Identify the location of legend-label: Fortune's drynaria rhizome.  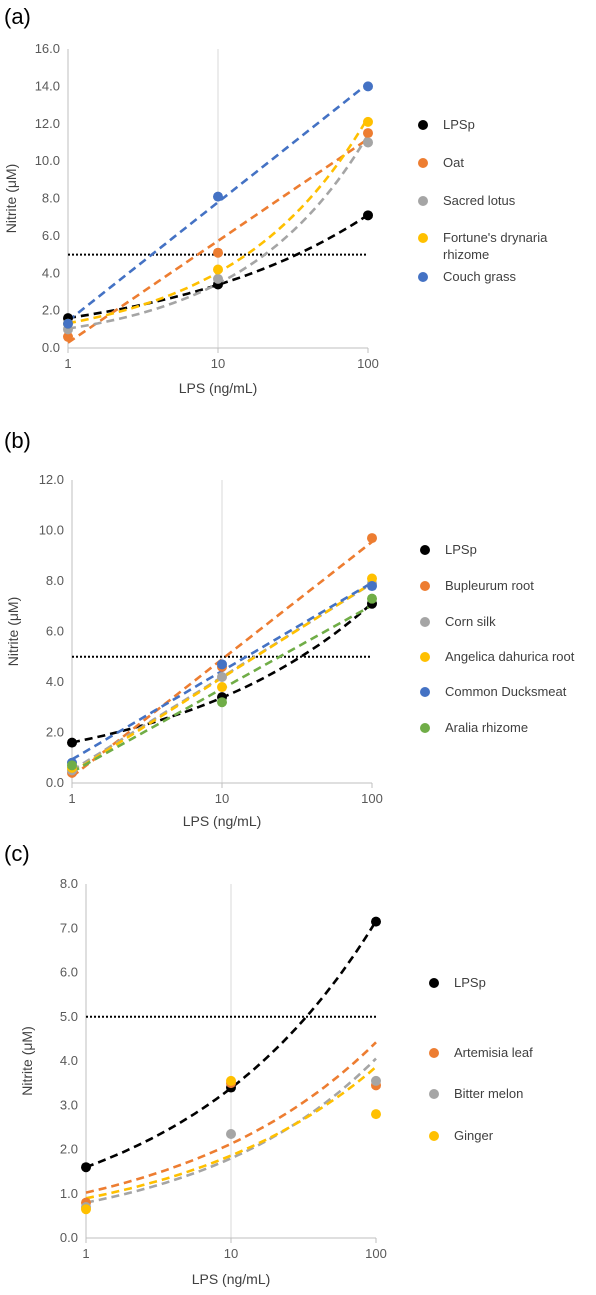
(495, 246).